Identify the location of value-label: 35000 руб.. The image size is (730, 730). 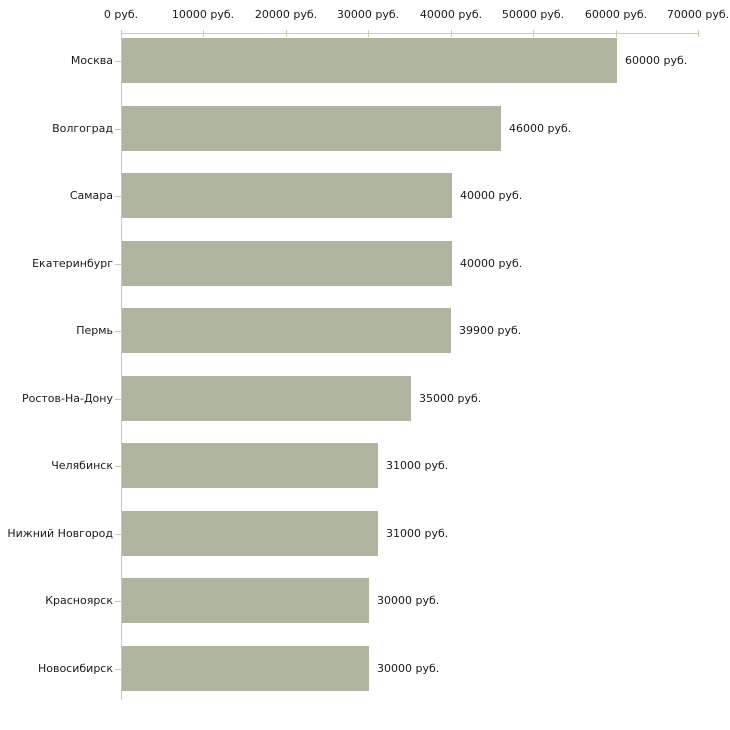
(450, 398).